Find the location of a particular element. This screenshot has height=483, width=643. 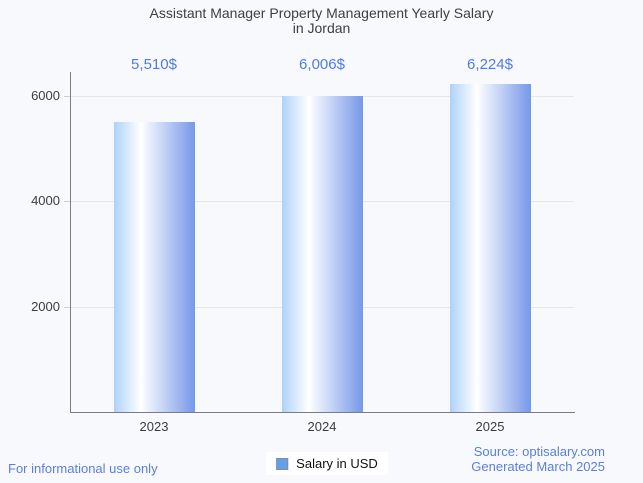

chart-title-line2: in Jordan is located at coordinates (321, 28).